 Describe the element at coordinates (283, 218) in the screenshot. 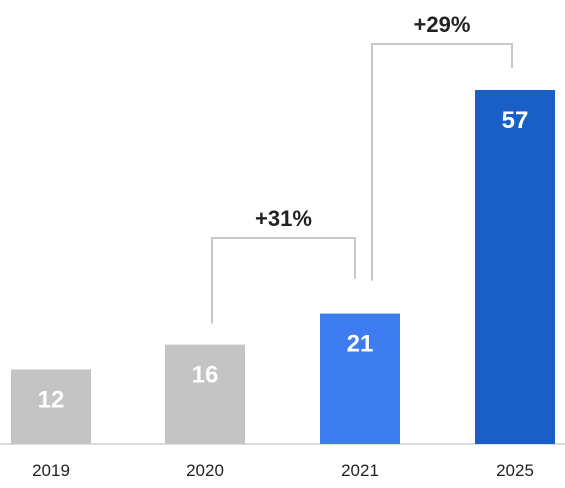

I see `growth-label-2020-2021: +31%` at that location.